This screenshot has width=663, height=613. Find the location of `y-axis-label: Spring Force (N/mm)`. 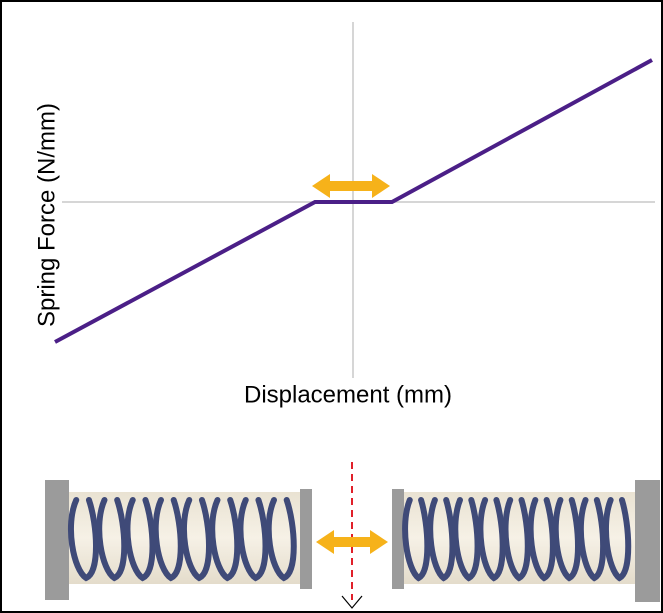

y-axis-label: Spring Force (N/mm) is located at coordinates (46, 215).